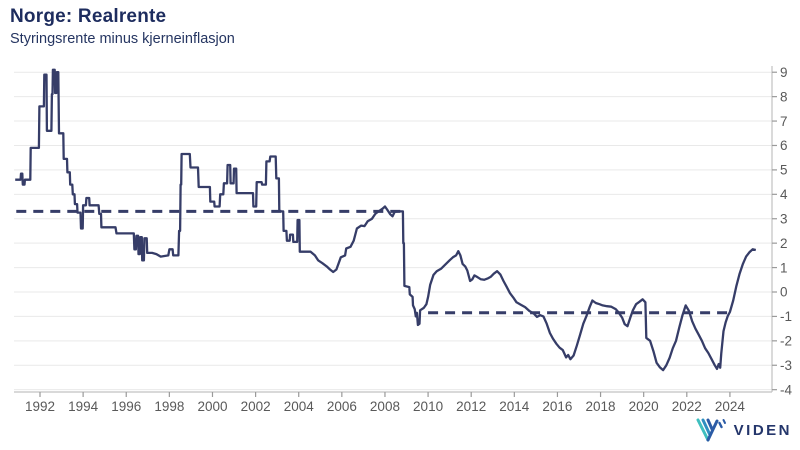  Describe the element at coordinates (784, 194) in the screenshot. I see `svg-text: 4` at that location.